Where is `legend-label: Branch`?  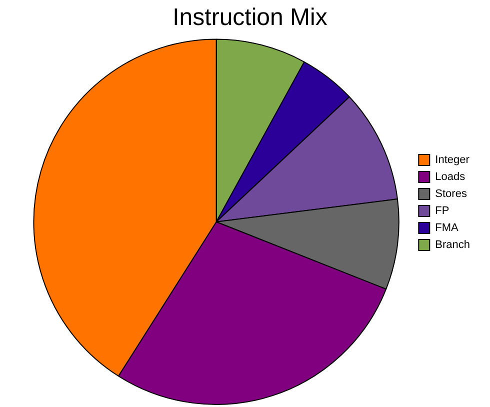
legend-label: Branch is located at coordinates (452, 245).